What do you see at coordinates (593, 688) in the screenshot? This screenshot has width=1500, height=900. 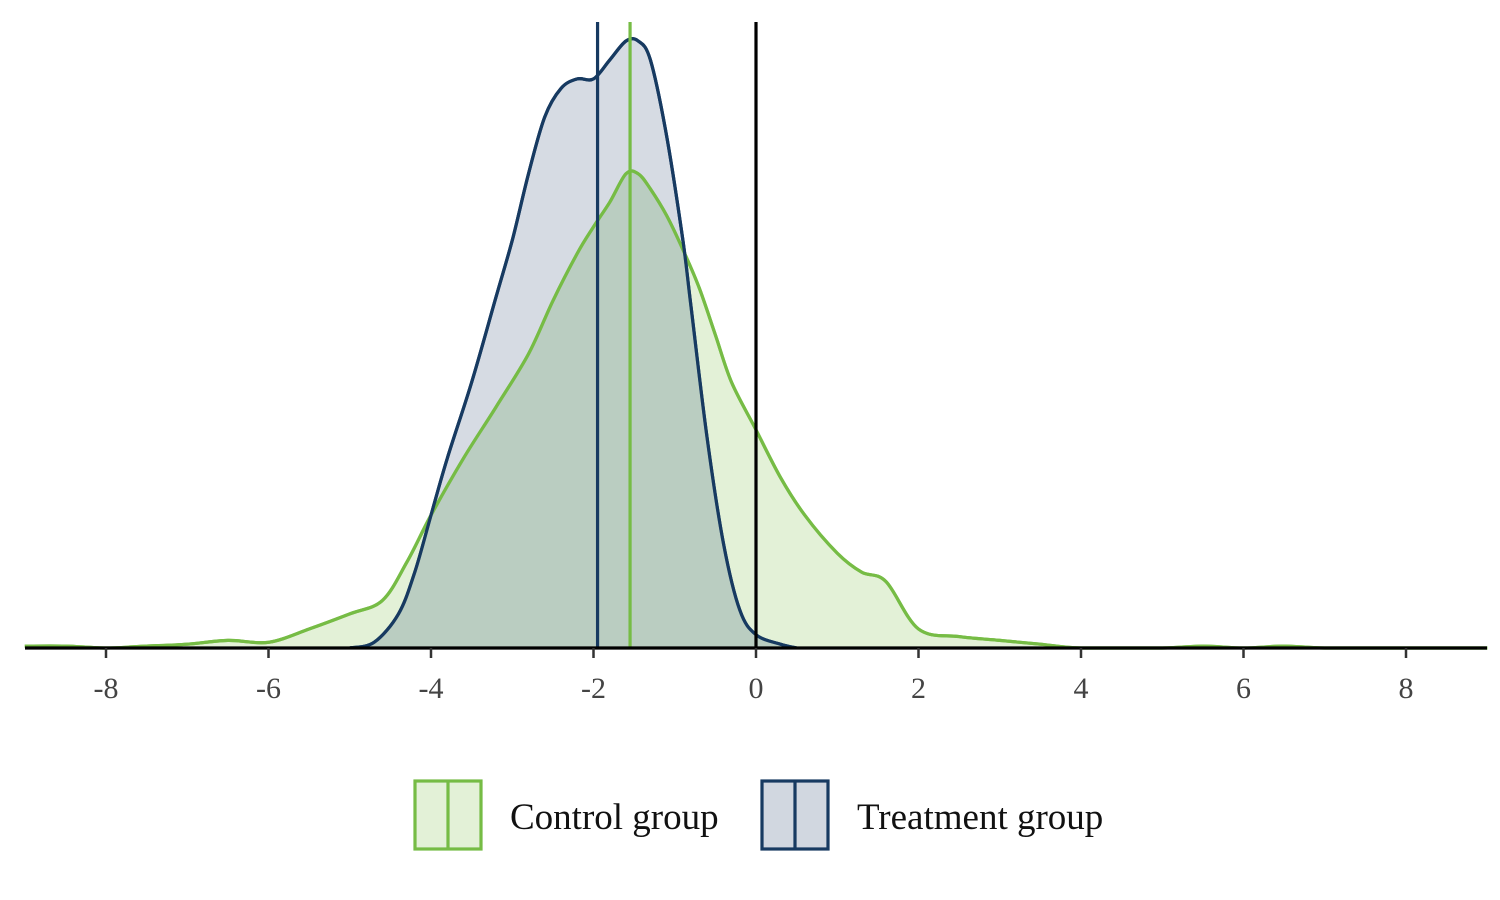 I see `x-tick-label: -2` at bounding box center [593, 688].